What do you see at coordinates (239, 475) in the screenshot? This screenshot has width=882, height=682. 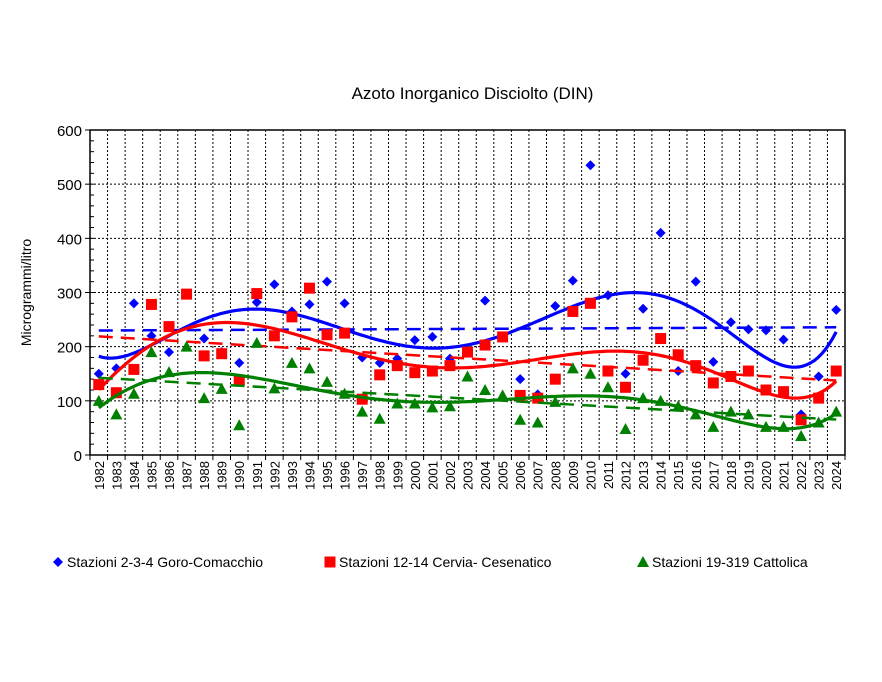 I see `x-tick-label: 1990` at bounding box center [239, 475].